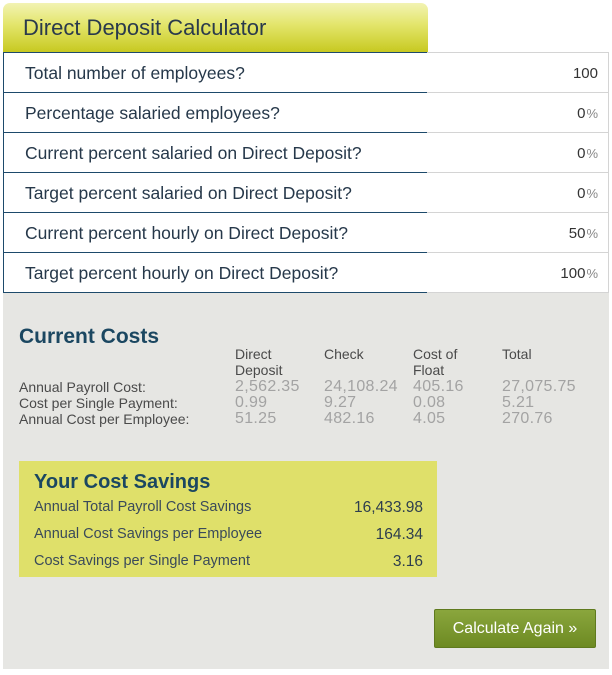 The width and height of the screenshot is (612, 675). Describe the element at coordinates (256, 418) in the screenshot. I see `cost-value: 51.25` at that location.